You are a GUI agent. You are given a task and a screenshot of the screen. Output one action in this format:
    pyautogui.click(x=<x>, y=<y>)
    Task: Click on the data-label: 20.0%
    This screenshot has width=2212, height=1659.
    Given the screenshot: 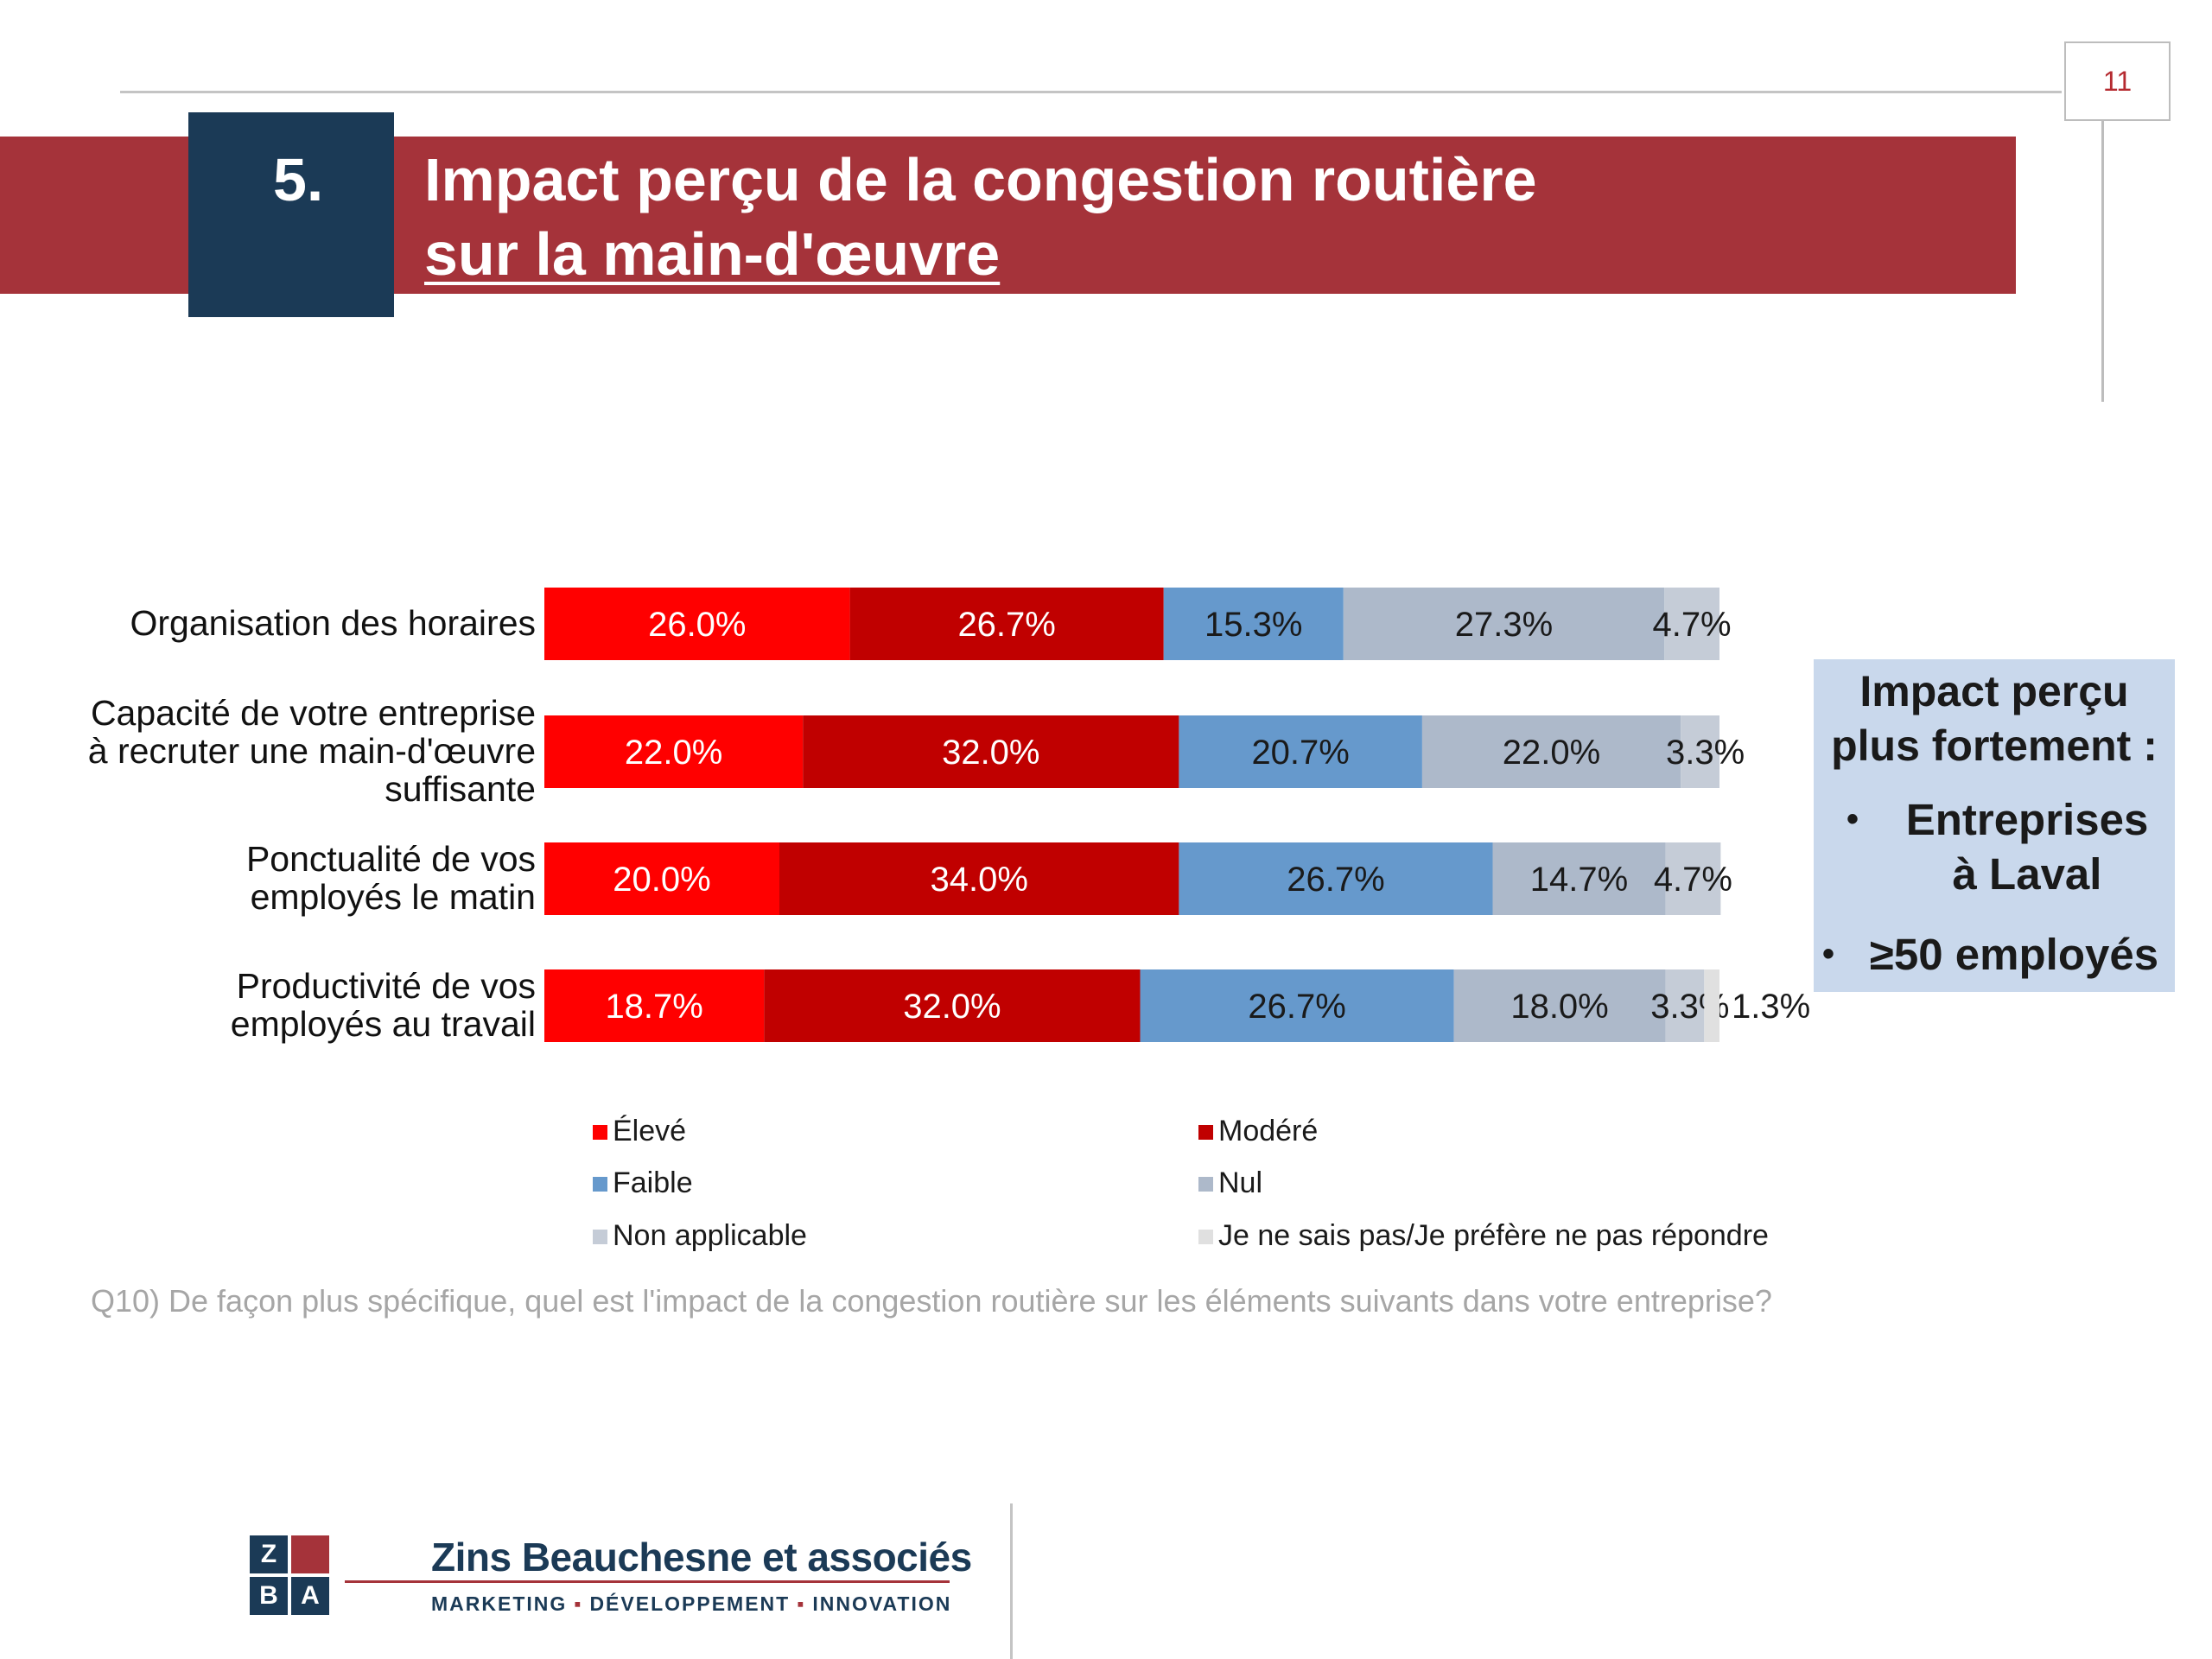 What is the action you would take?
    pyautogui.click(x=661, y=880)
    